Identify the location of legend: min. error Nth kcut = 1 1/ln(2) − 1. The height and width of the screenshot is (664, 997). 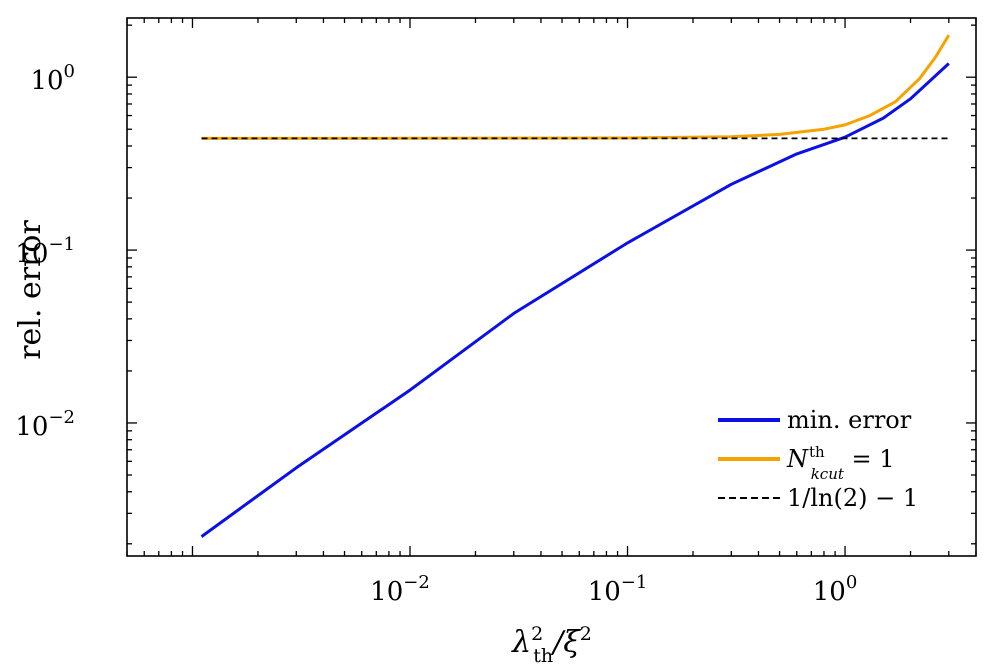
(818, 459).